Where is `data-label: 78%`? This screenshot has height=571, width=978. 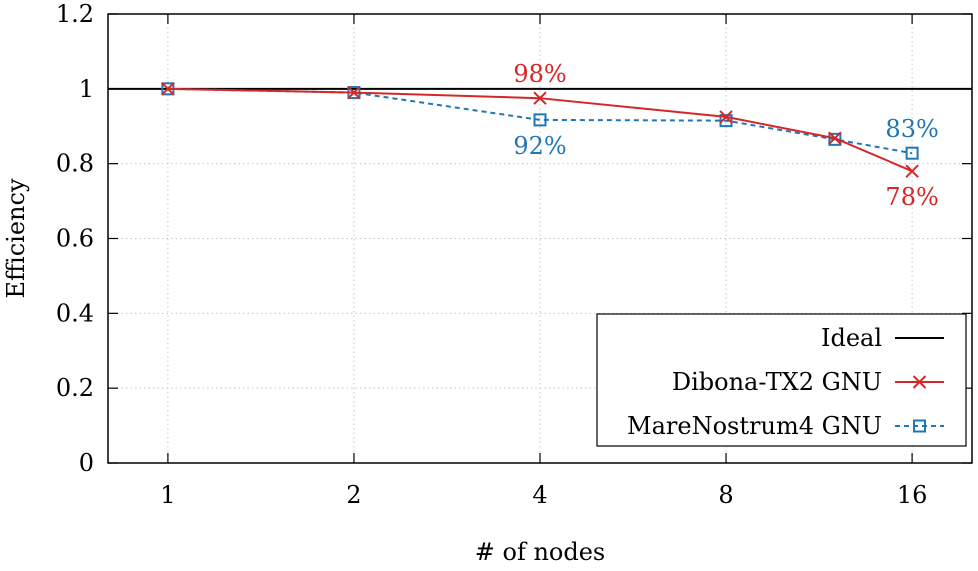
data-label: 78% is located at coordinates (911, 197).